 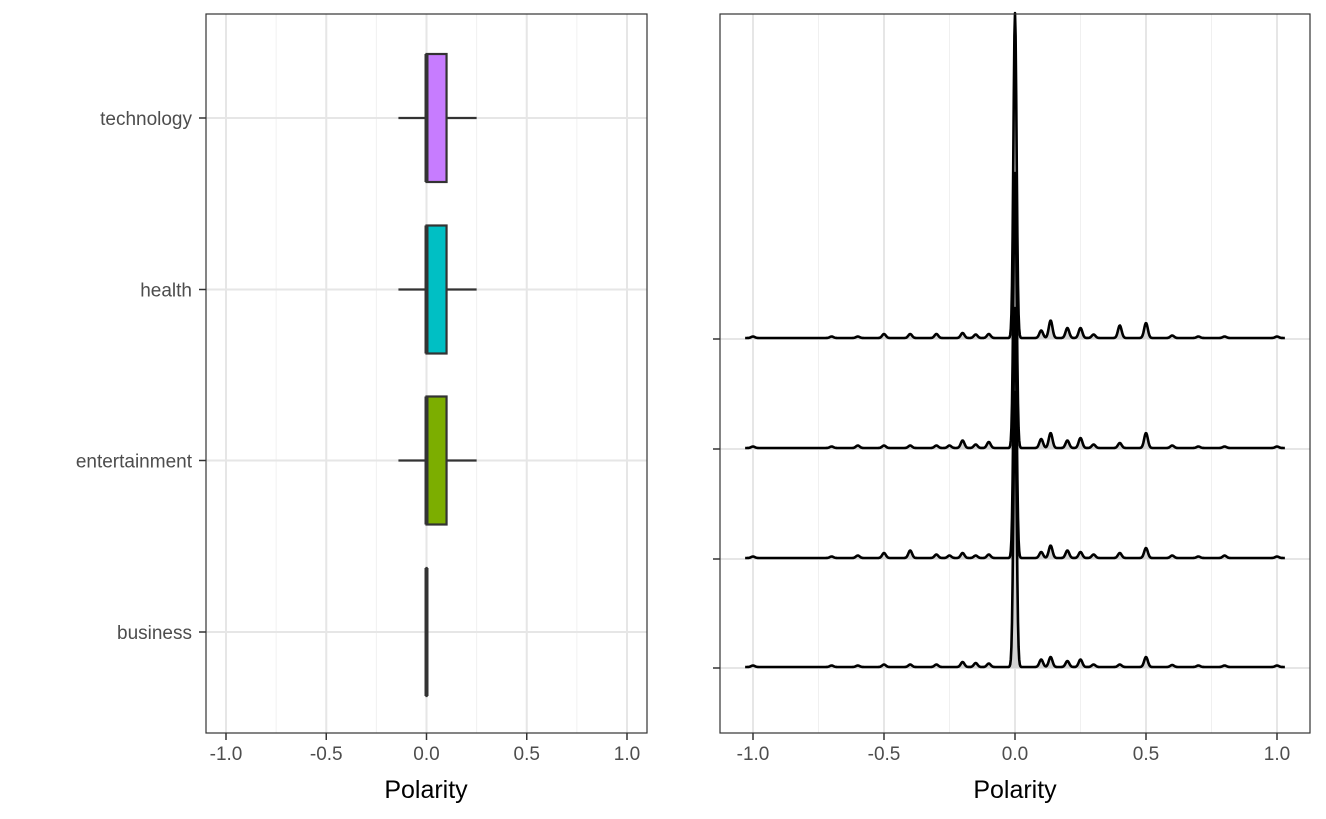 What do you see at coordinates (1015, 790) in the screenshot?
I see `right-x-axis-title: Polarity` at bounding box center [1015, 790].